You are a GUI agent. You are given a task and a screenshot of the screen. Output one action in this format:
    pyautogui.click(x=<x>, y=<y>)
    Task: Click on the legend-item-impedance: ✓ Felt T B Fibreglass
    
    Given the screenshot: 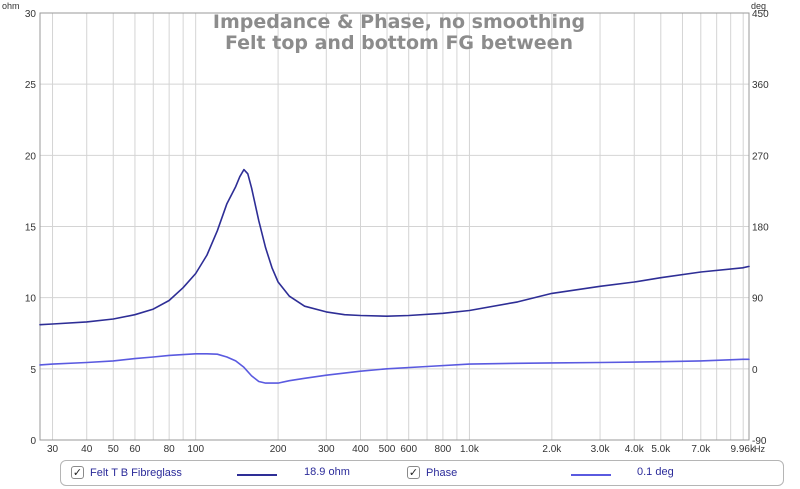 What is the action you would take?
    pyautogui.click(x=126, y=472)
    